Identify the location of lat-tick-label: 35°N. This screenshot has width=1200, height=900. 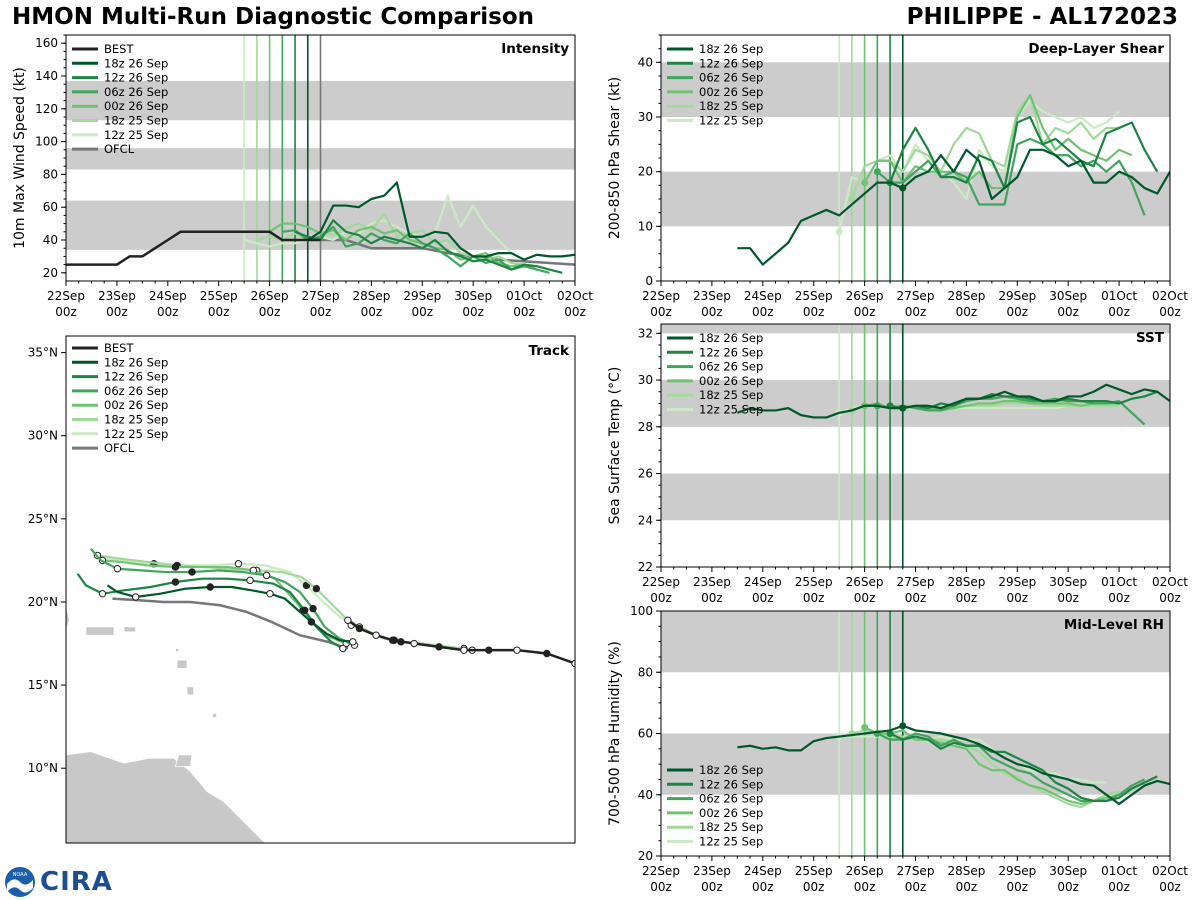
(43, 353).